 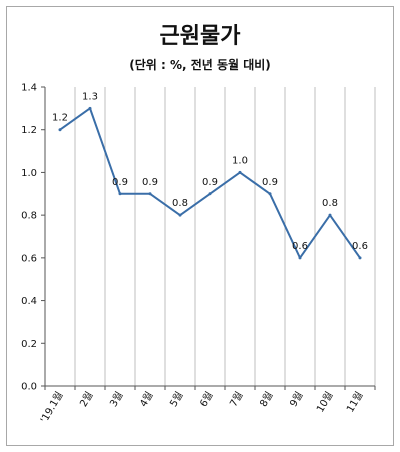 What do you see at coordinates (29, 344) in the screenshot?
I see `y-tick-label: 0.2` at bounding box center [29, 344].